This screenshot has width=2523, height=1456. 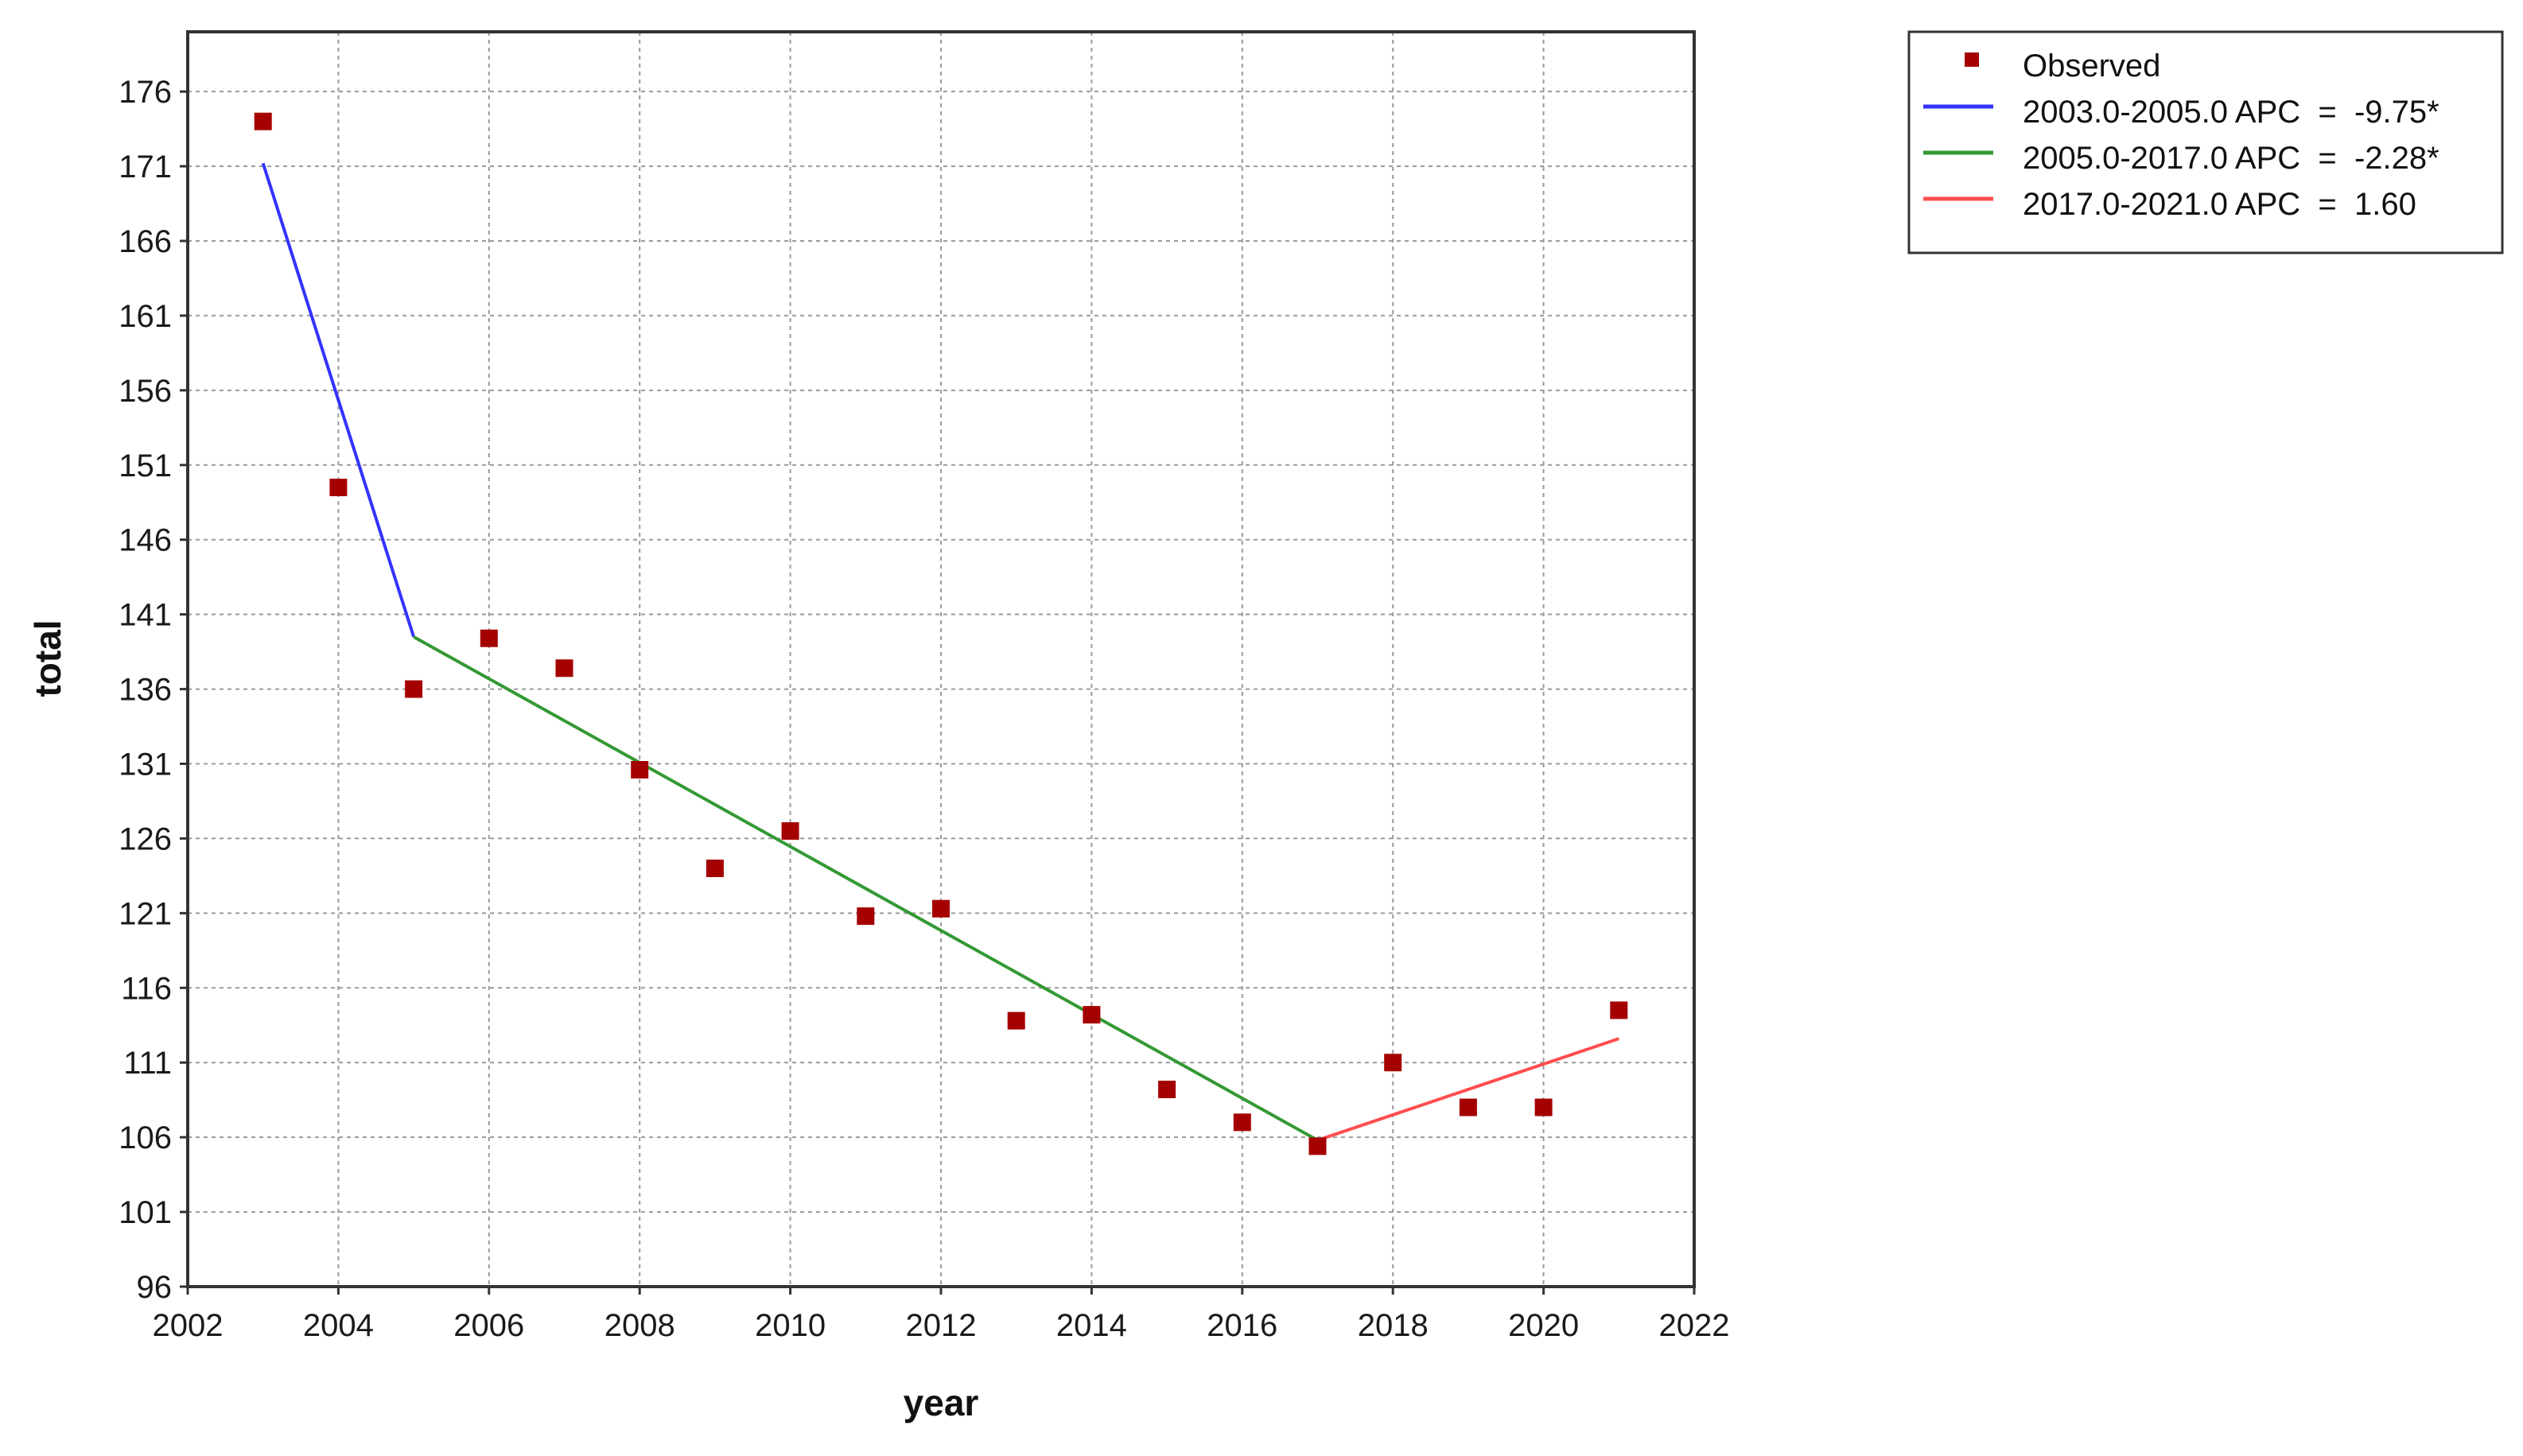 I want to click on y-tick-label: 156, so click(x=145, y=391).